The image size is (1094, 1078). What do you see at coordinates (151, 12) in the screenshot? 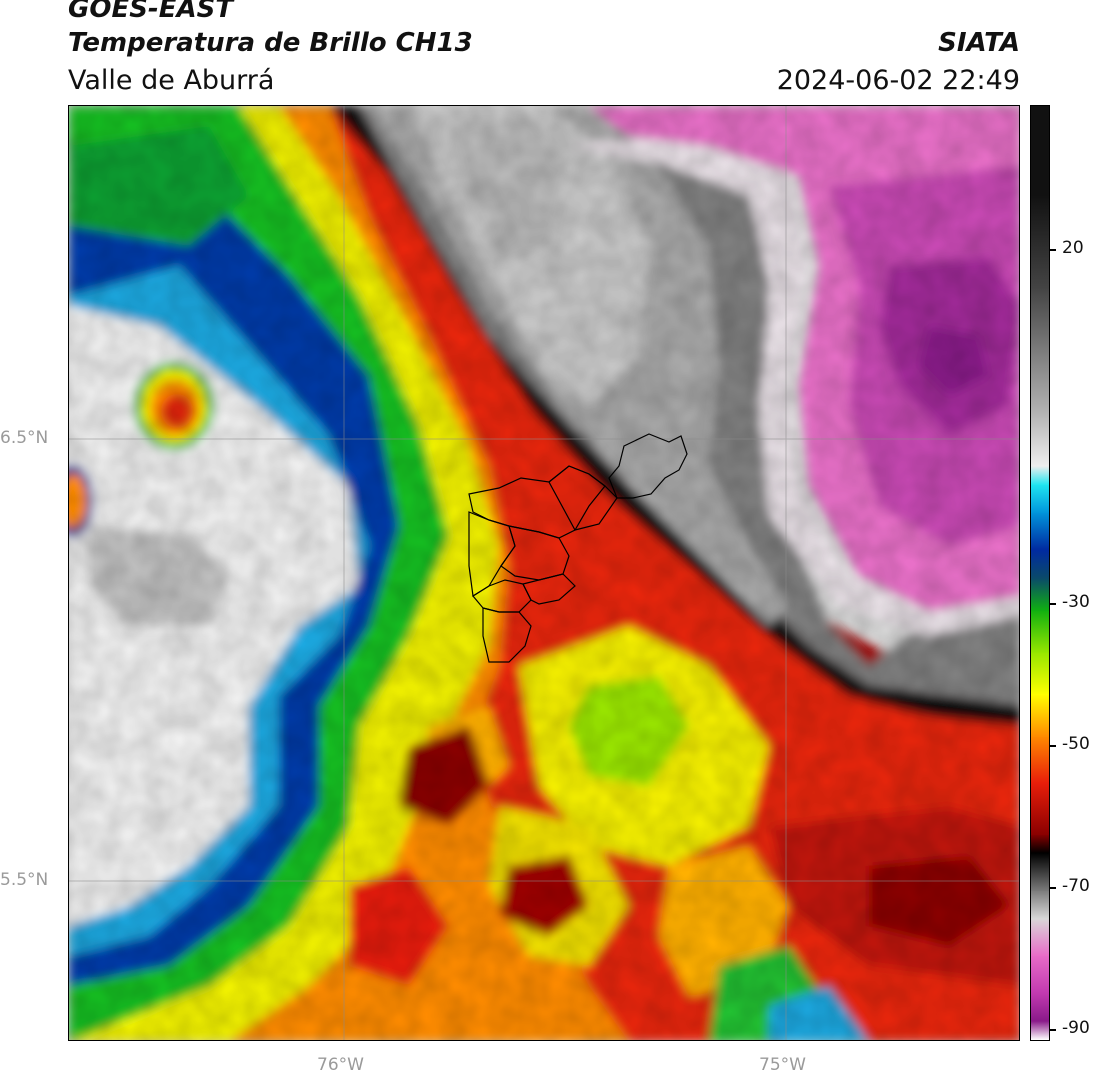
I see `satellite-title: GOES-EAST` at bounding box center [151, 12].